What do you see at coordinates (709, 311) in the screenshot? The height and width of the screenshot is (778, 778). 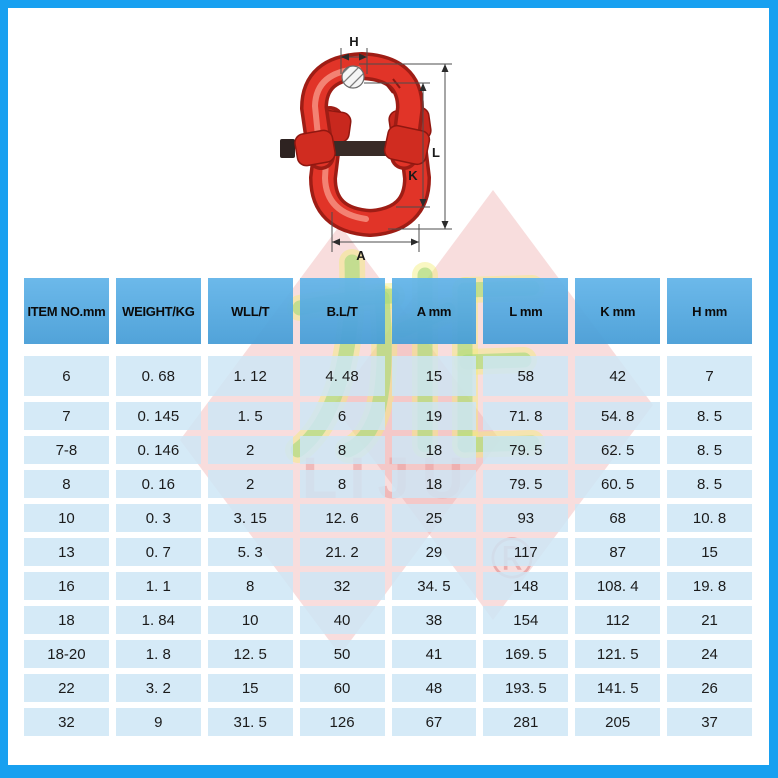 I see `column-header: H mm` at bounding box center [709, 311].